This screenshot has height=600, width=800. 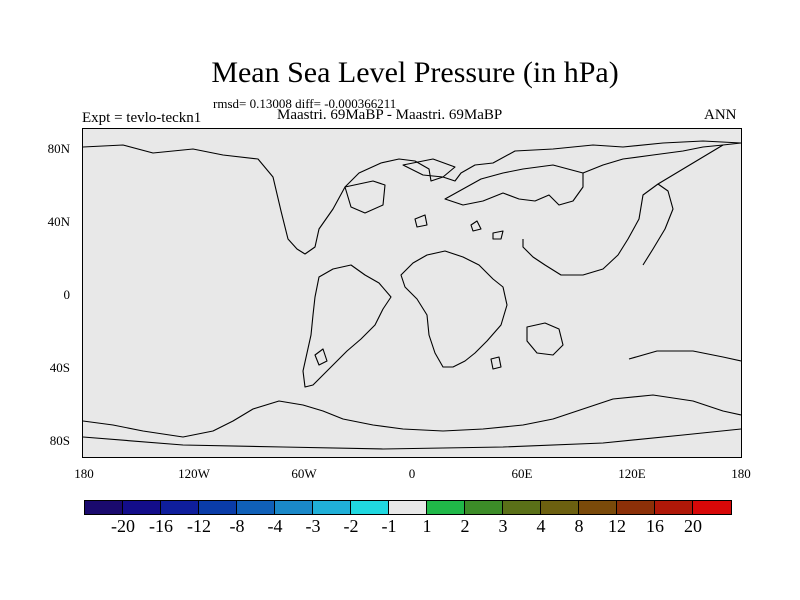 What do you see at coordinates (655, 526) in the screenshot?
I see `colorbar-label: 16` at bounding box center [655, 526].